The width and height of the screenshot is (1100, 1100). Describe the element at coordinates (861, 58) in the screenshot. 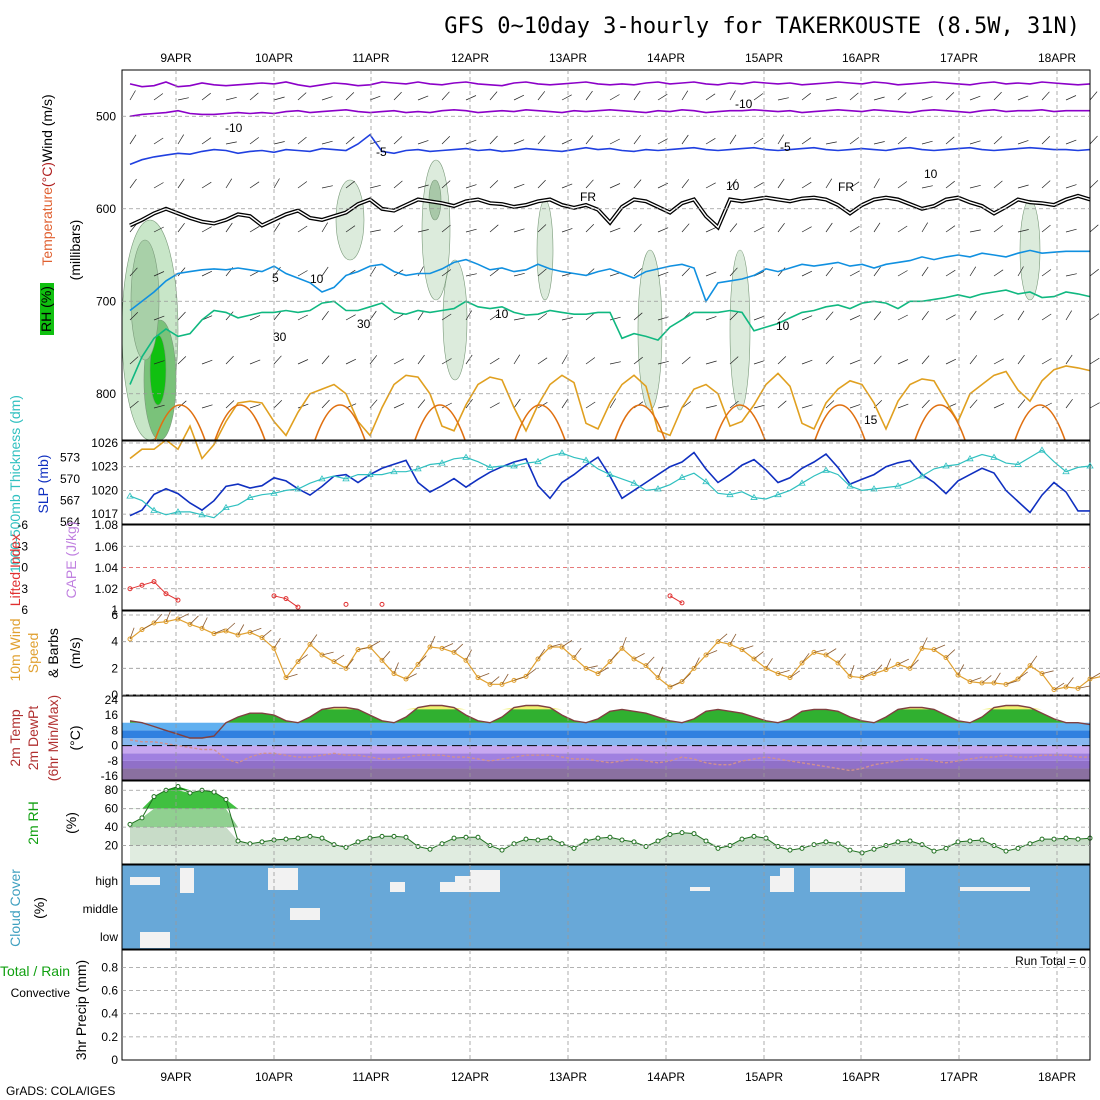

I see `top-date-label: 16APR` at that location.